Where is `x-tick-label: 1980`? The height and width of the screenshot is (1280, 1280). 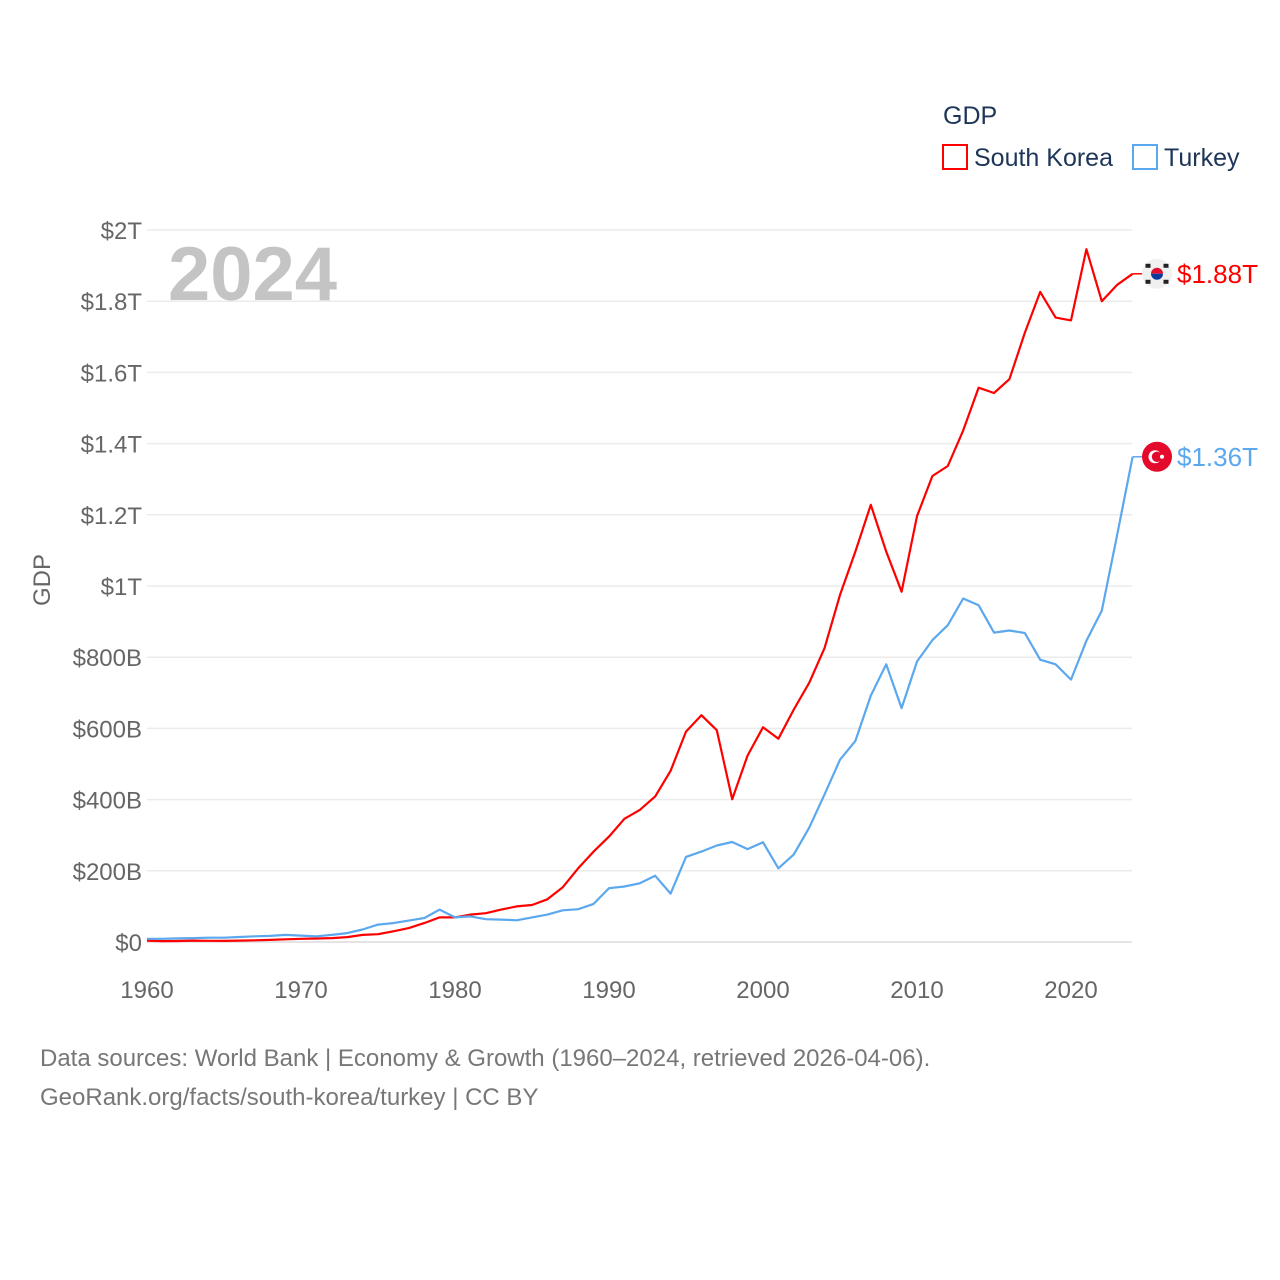
x-tick-label: 1980 is located at coordinates (454, 990).